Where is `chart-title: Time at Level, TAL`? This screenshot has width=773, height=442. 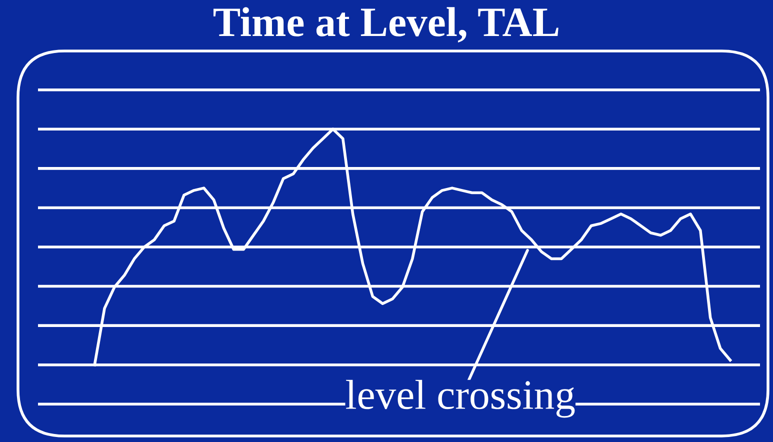
chart-title: Time at Level, TAL is located at coordinates (386, 24).